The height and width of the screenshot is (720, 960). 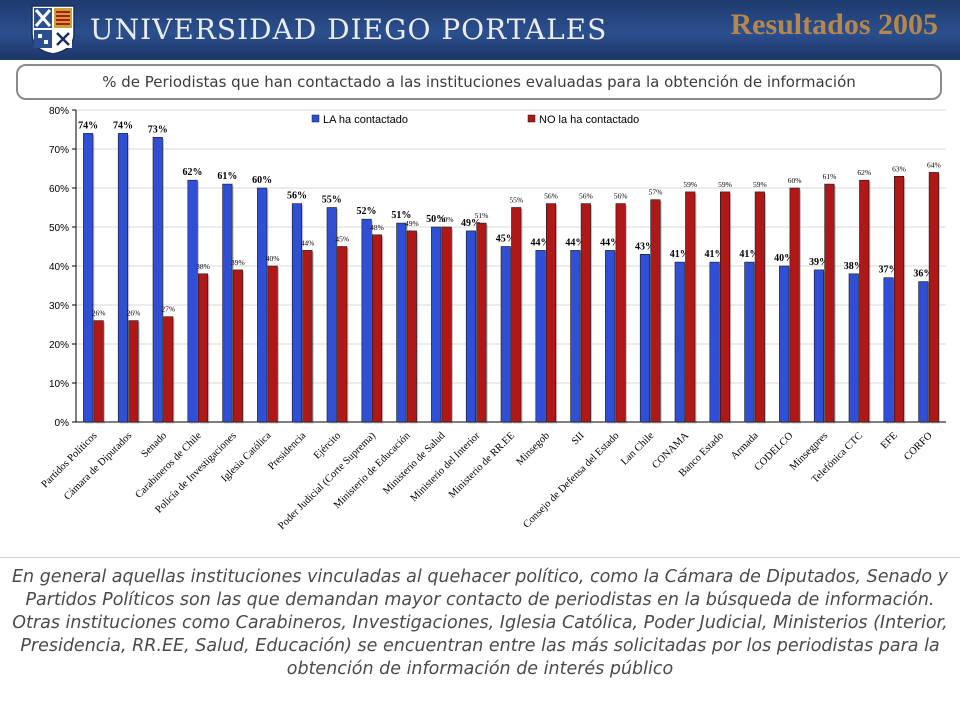 I want to click on results-title: Resultados 2005, so click(x=834, y=24).